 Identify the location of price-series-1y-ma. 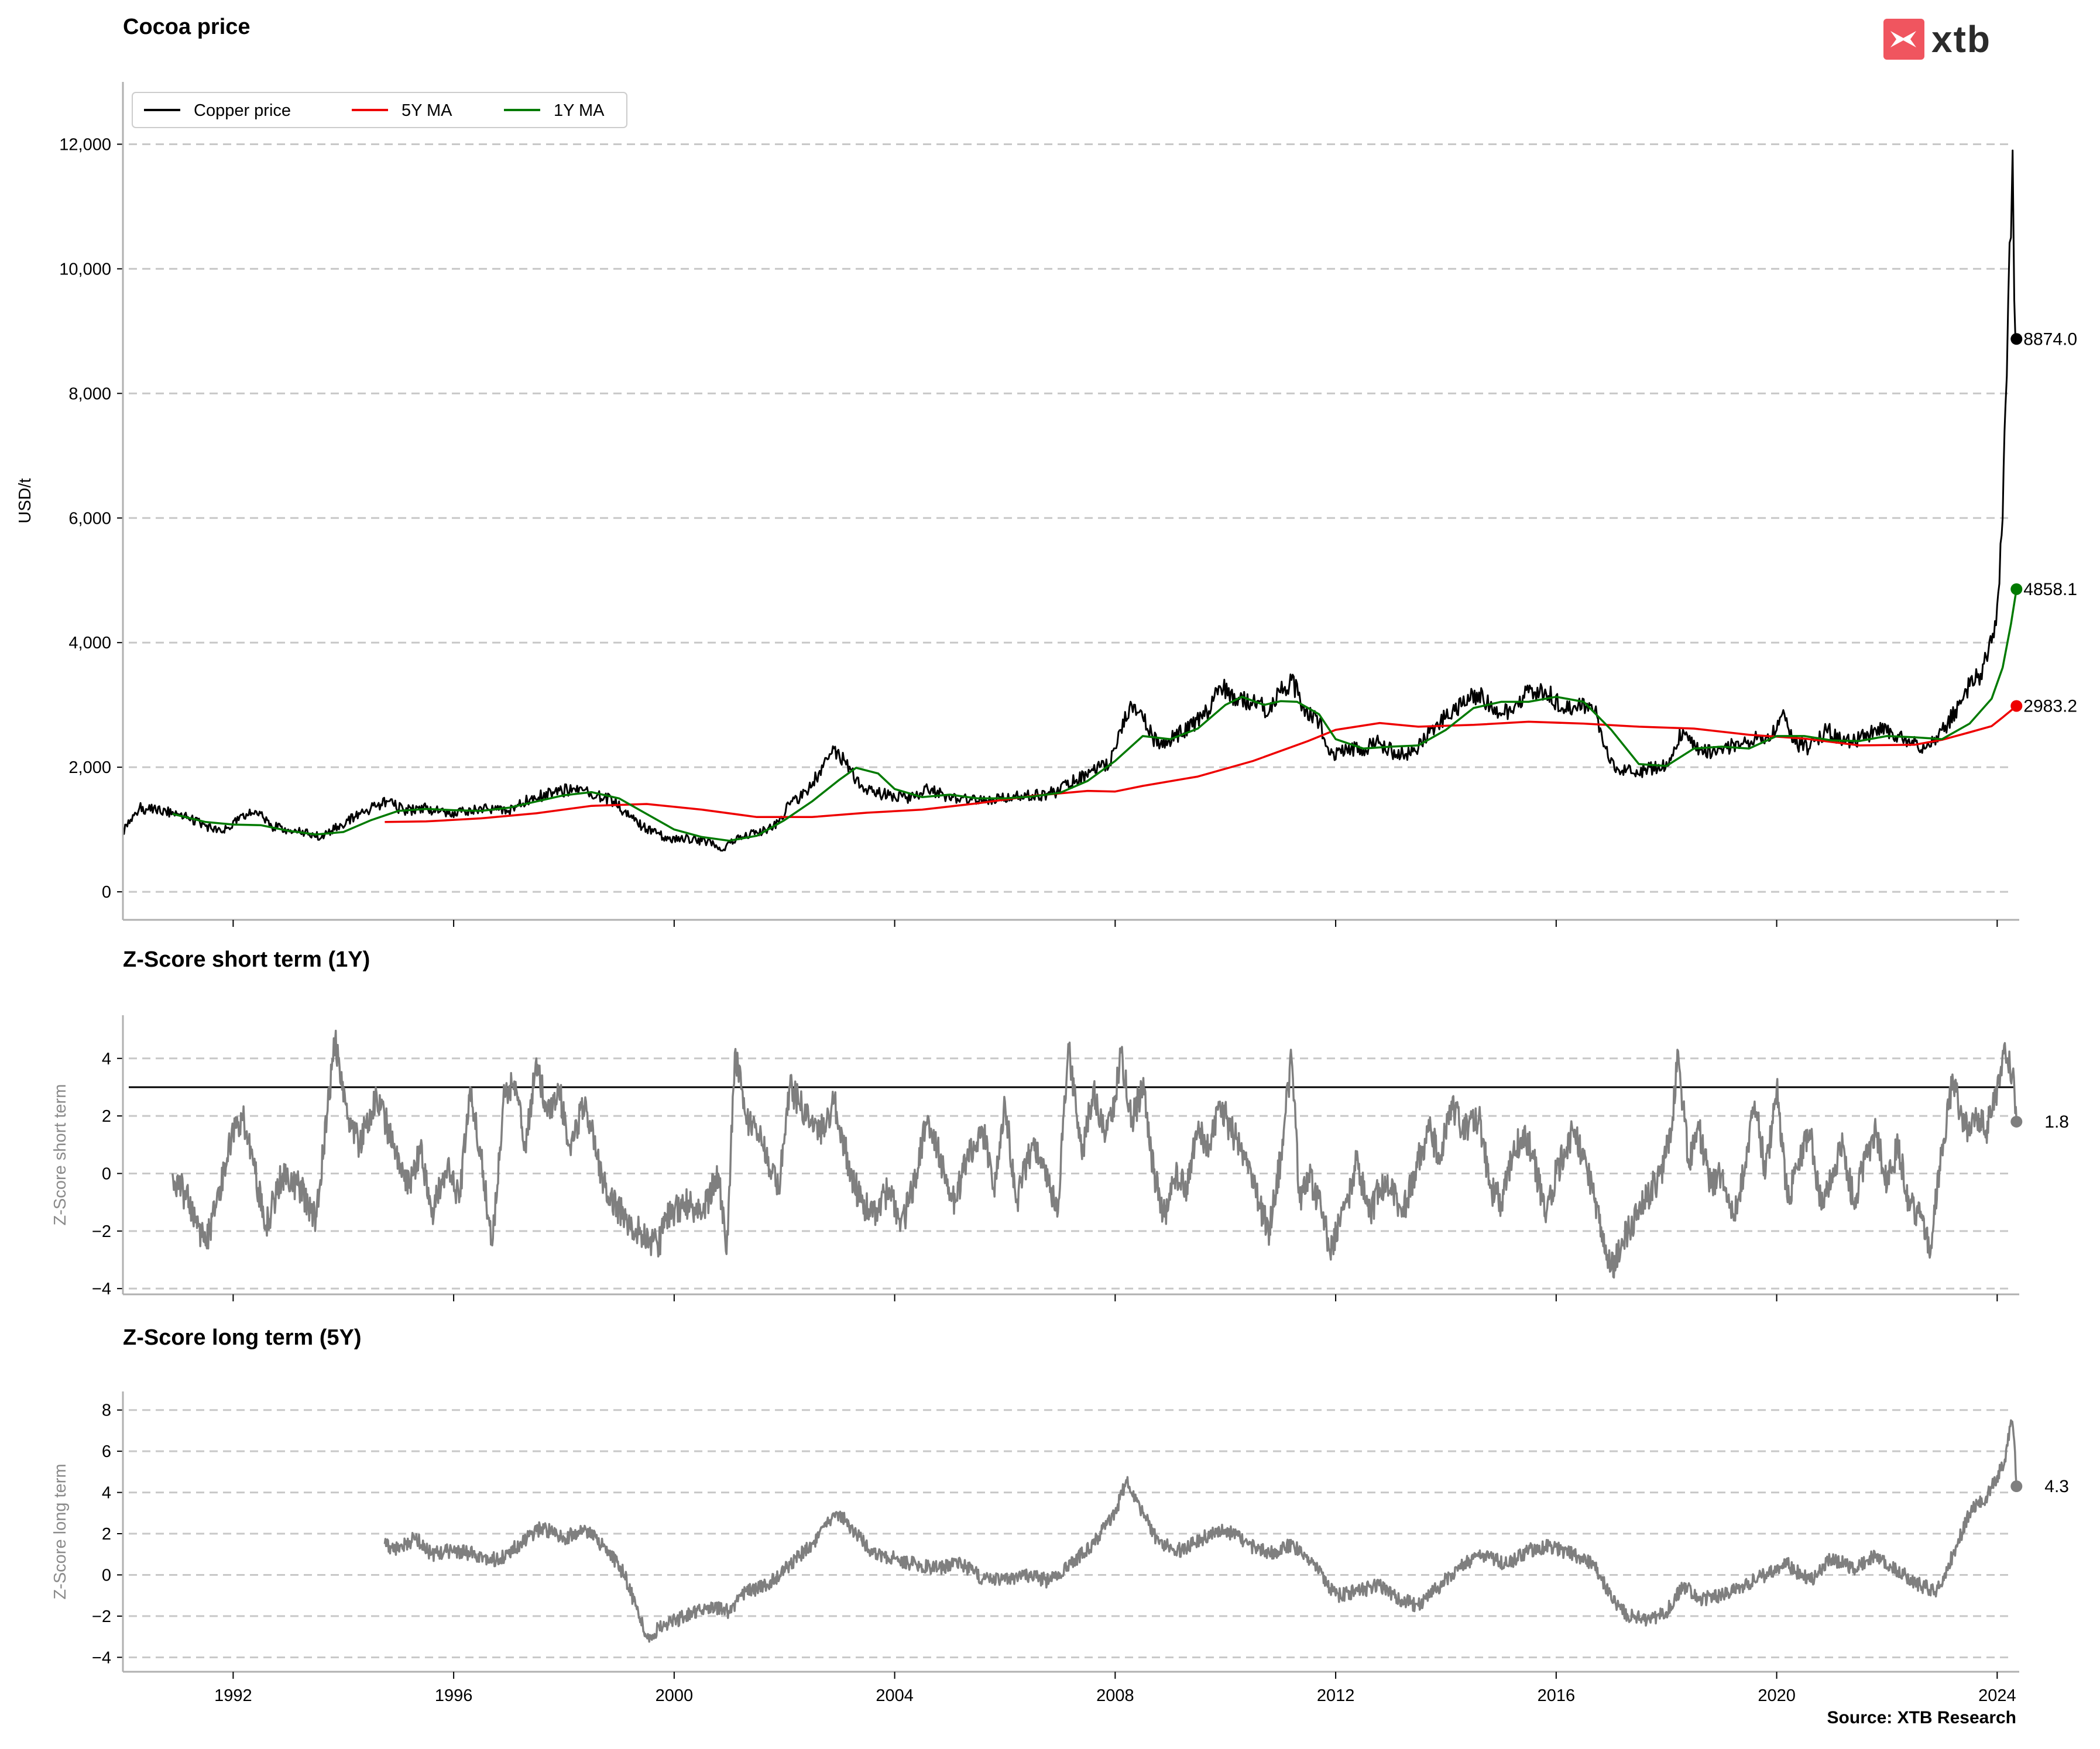
(1095, 715).